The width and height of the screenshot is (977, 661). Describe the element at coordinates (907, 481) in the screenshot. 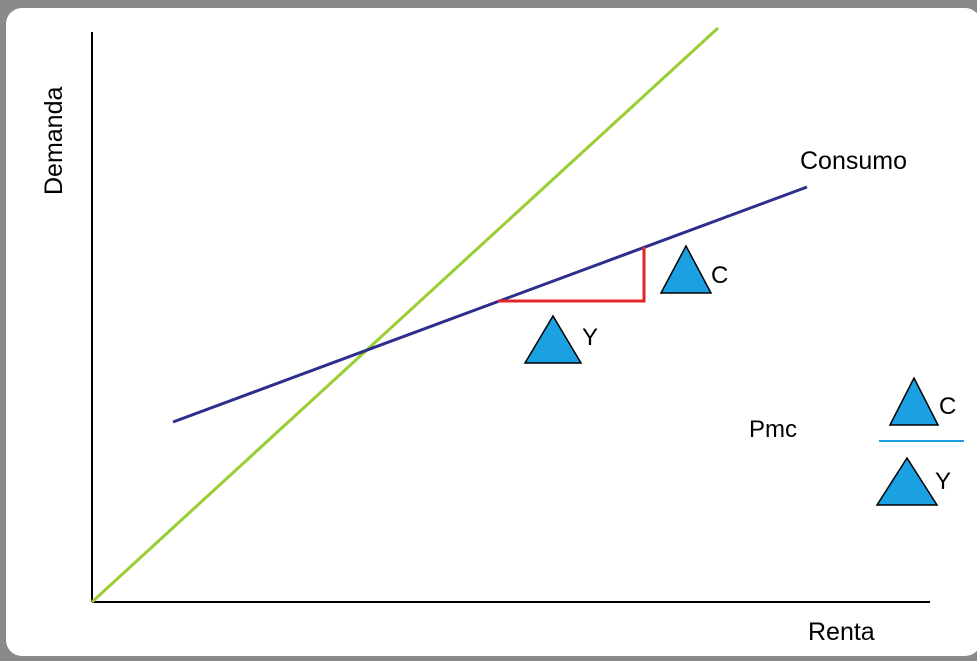

I see `pmc-delta-y-icon` at that location.